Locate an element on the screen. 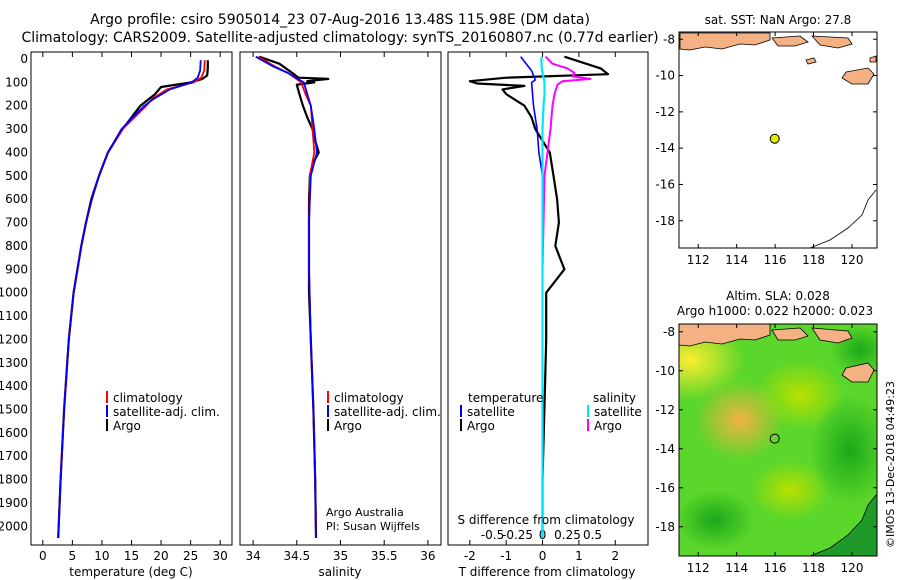  x-tick-label: 2 is located at coordinates (615, 556).